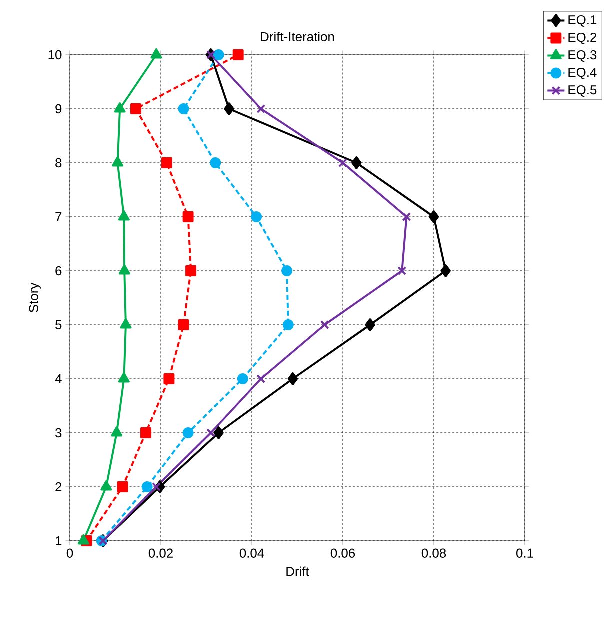 The image size is (611, 617). Describe the element at coordinates (525, 553) in the screenshot. I see `x-tick-label: 0.1` at that location.